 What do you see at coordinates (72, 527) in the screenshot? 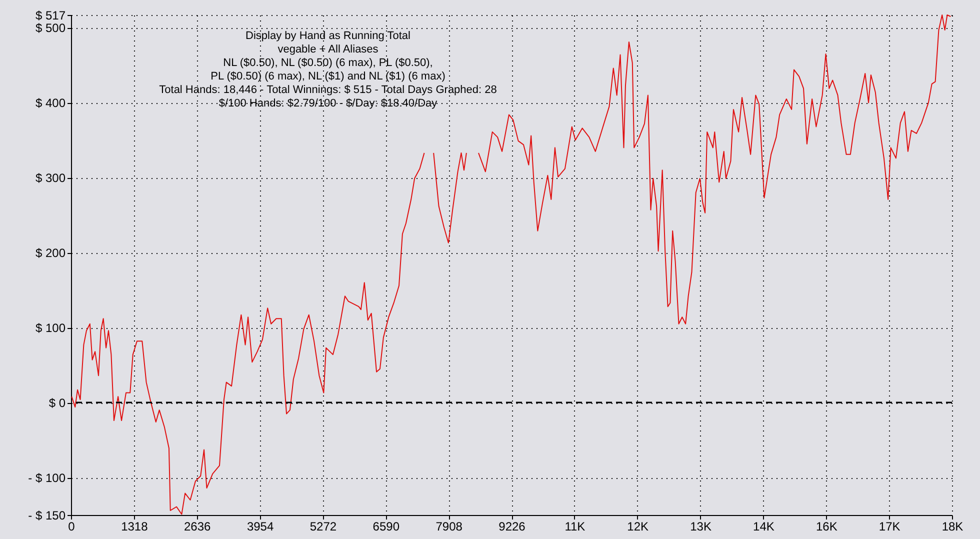
I see `x-tick-label: 0` at bounding box center [72, 527].